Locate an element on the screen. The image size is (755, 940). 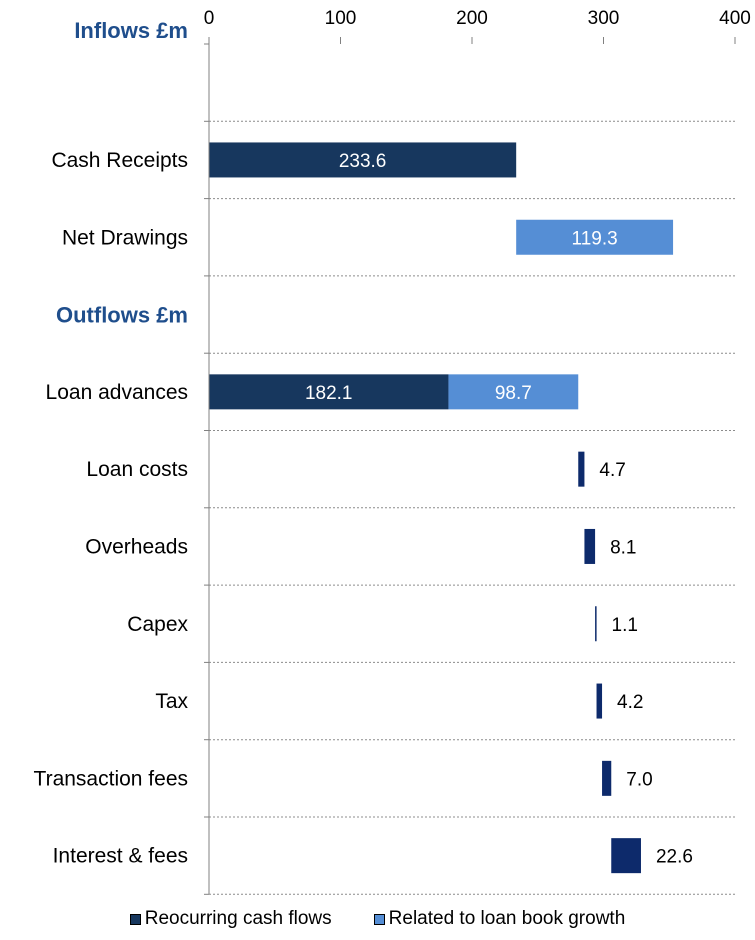
category-label-loan-advances: Loan advances is located at coordinates (117, 392).